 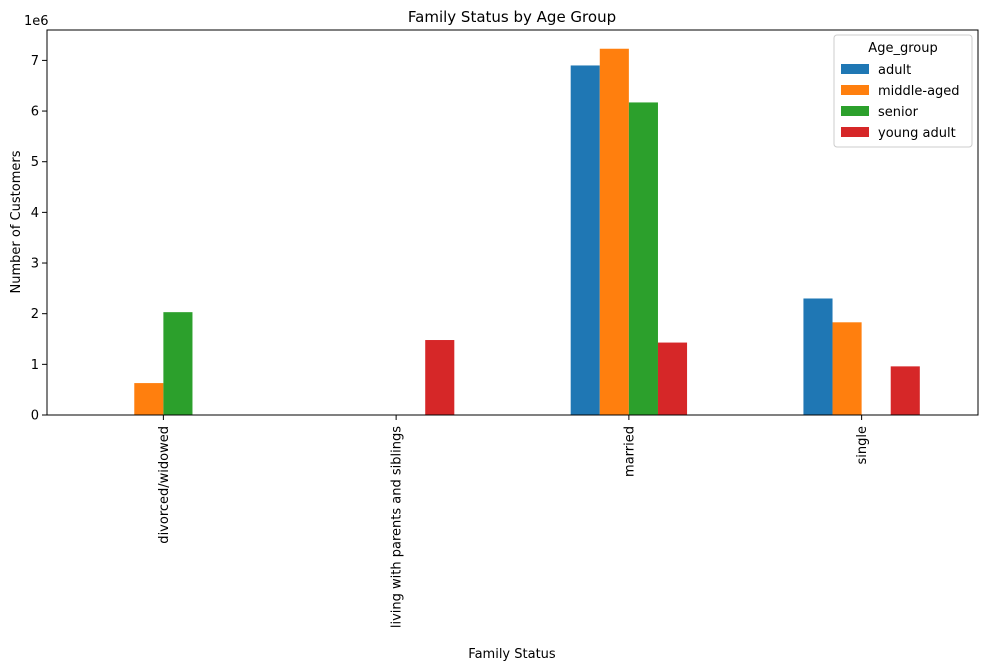 I want to click on x-tick-label: married, so click(x=629, y=451).